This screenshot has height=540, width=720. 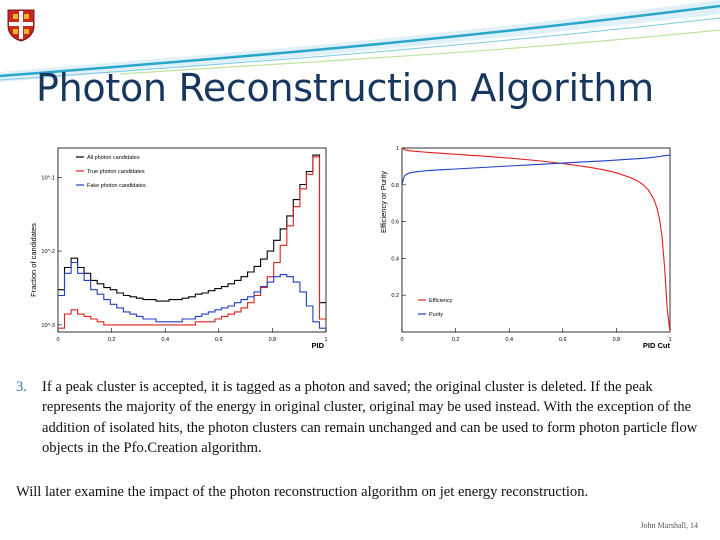 I want to click on legend-label-all: All photon candidates, so click(x=113, y=158).